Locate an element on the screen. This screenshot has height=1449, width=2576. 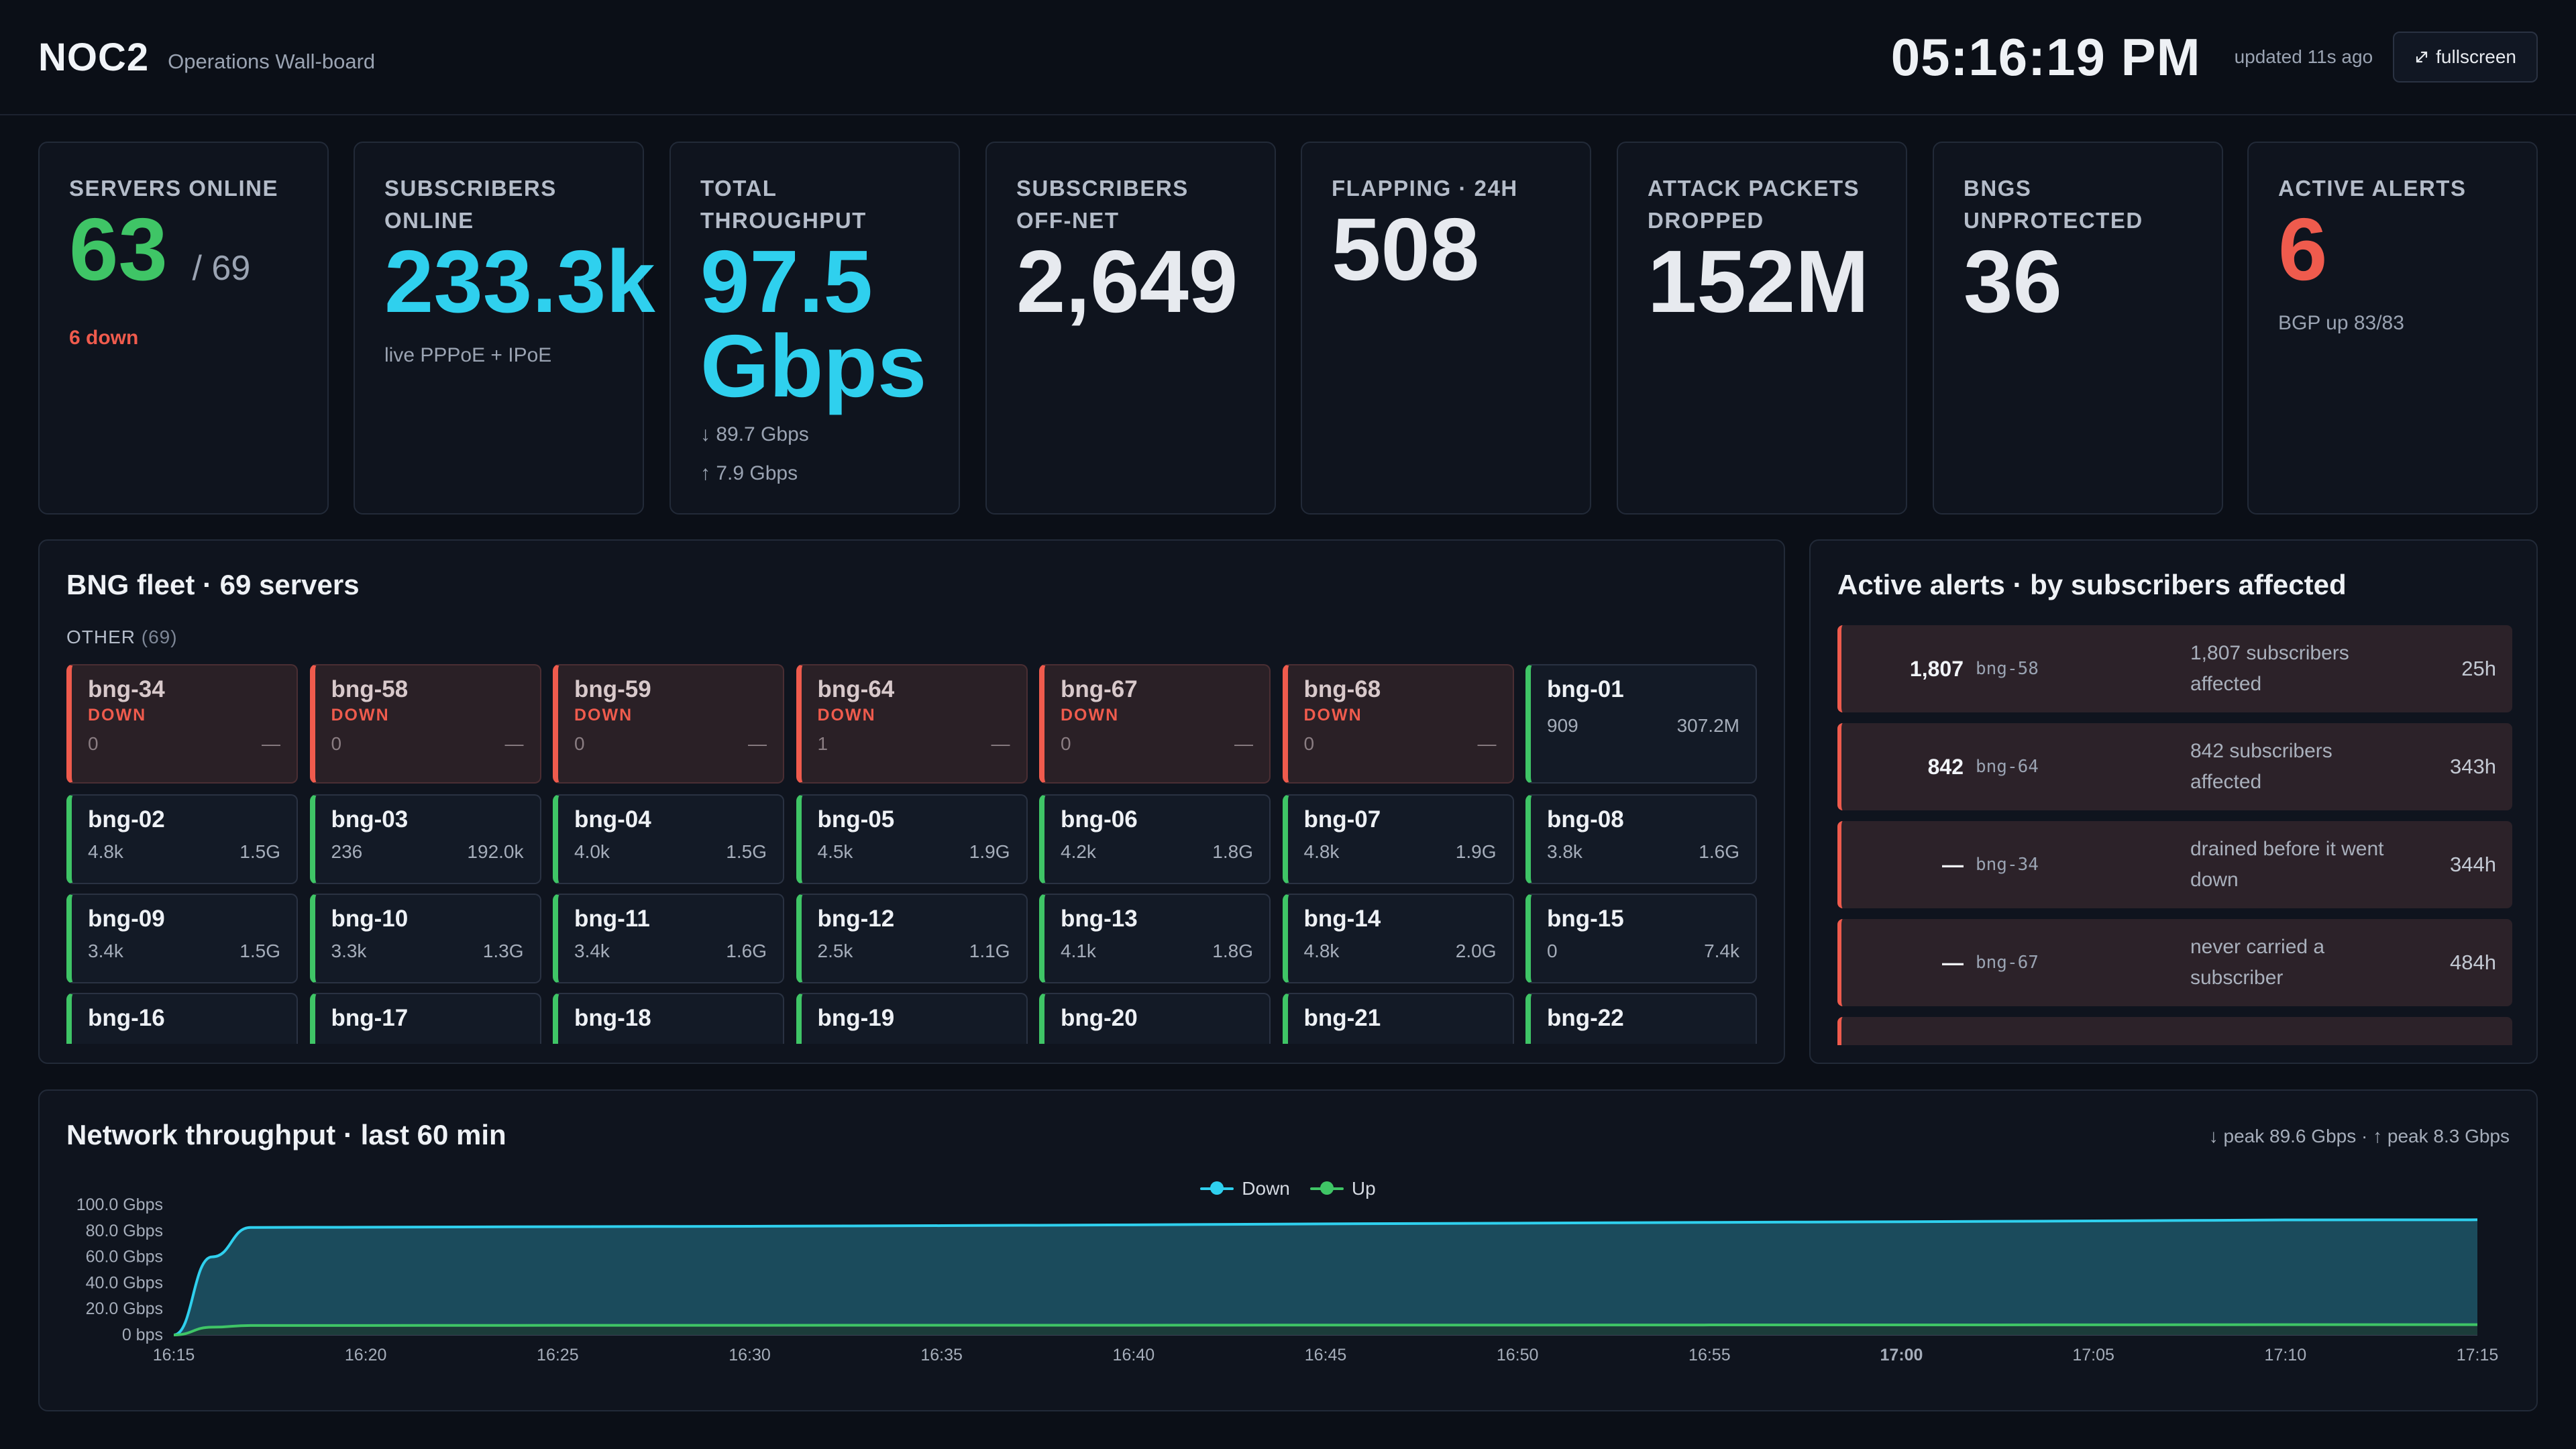
bng-tile: bng-02 4.8k 1.5G is located at coordinates (182, 839).